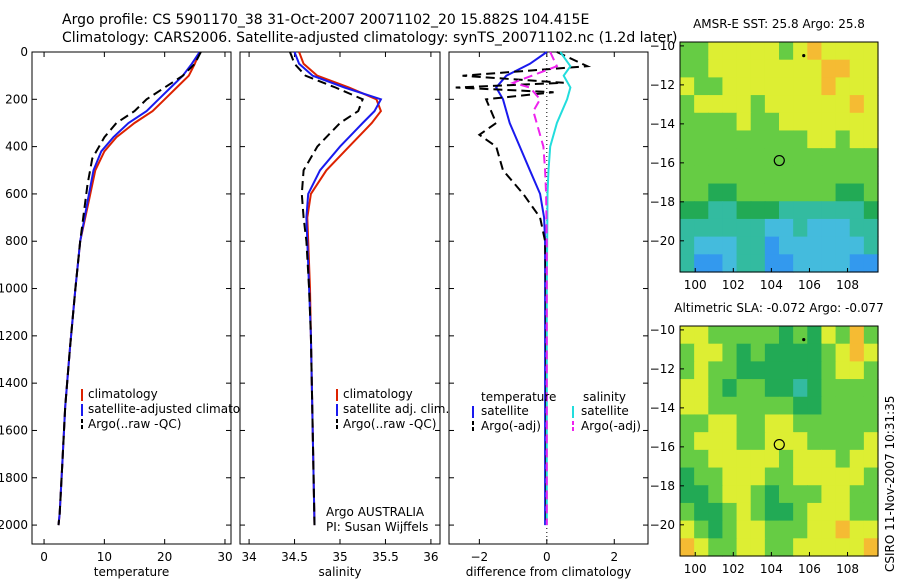  What do you see at coordinates (224, 557) in the screenshot?
I see `x-tick-label: 30` at bounding box center [224, 557].